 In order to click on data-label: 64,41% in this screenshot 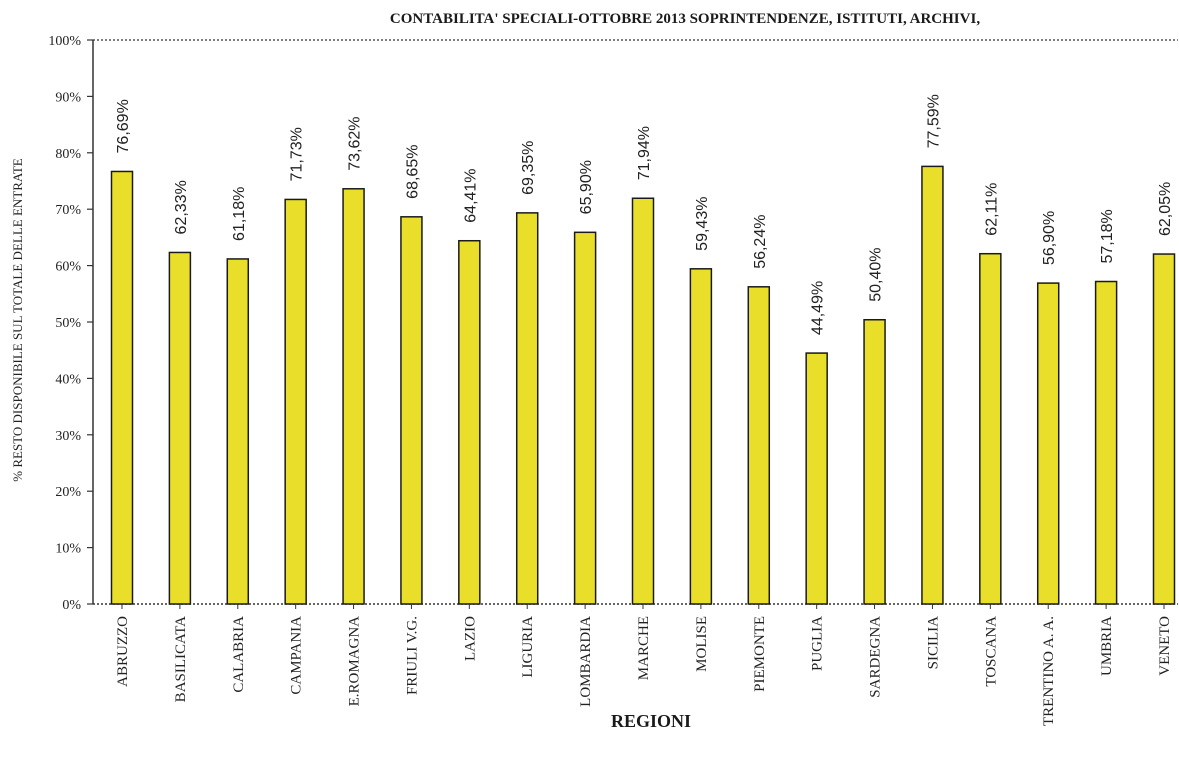, I will do `click(470, 195)`.